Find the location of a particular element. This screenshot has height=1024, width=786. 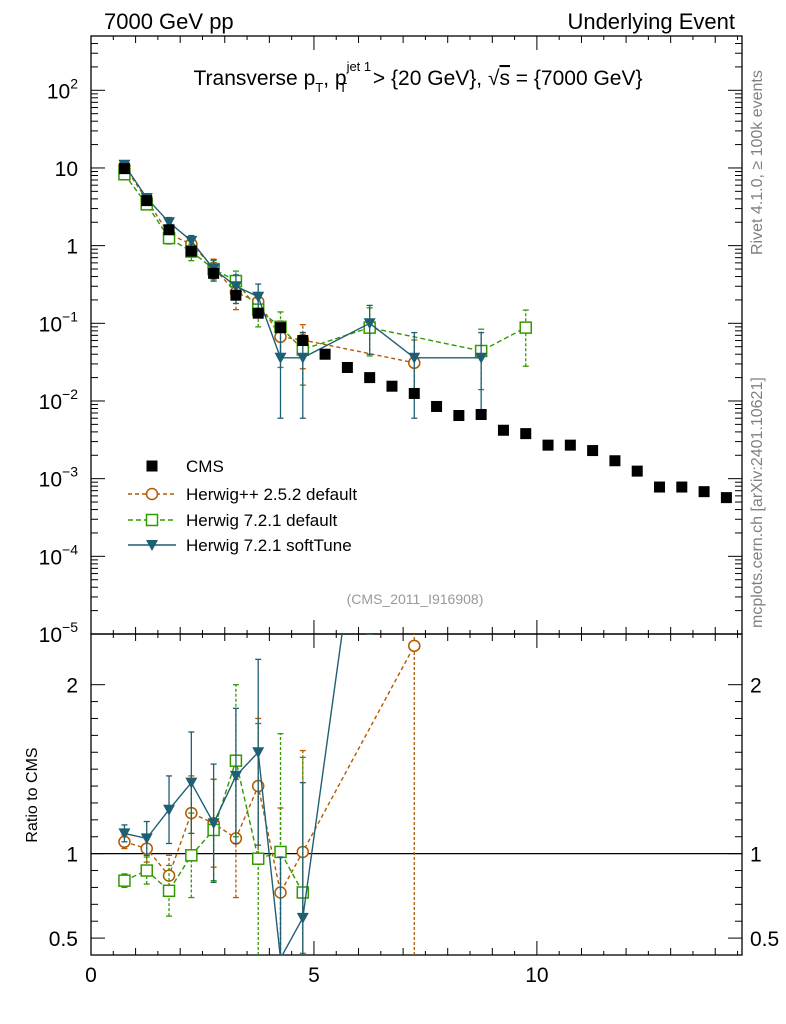

header-energy-label: 7000 GeV pp is located at coordinates (169, 21).